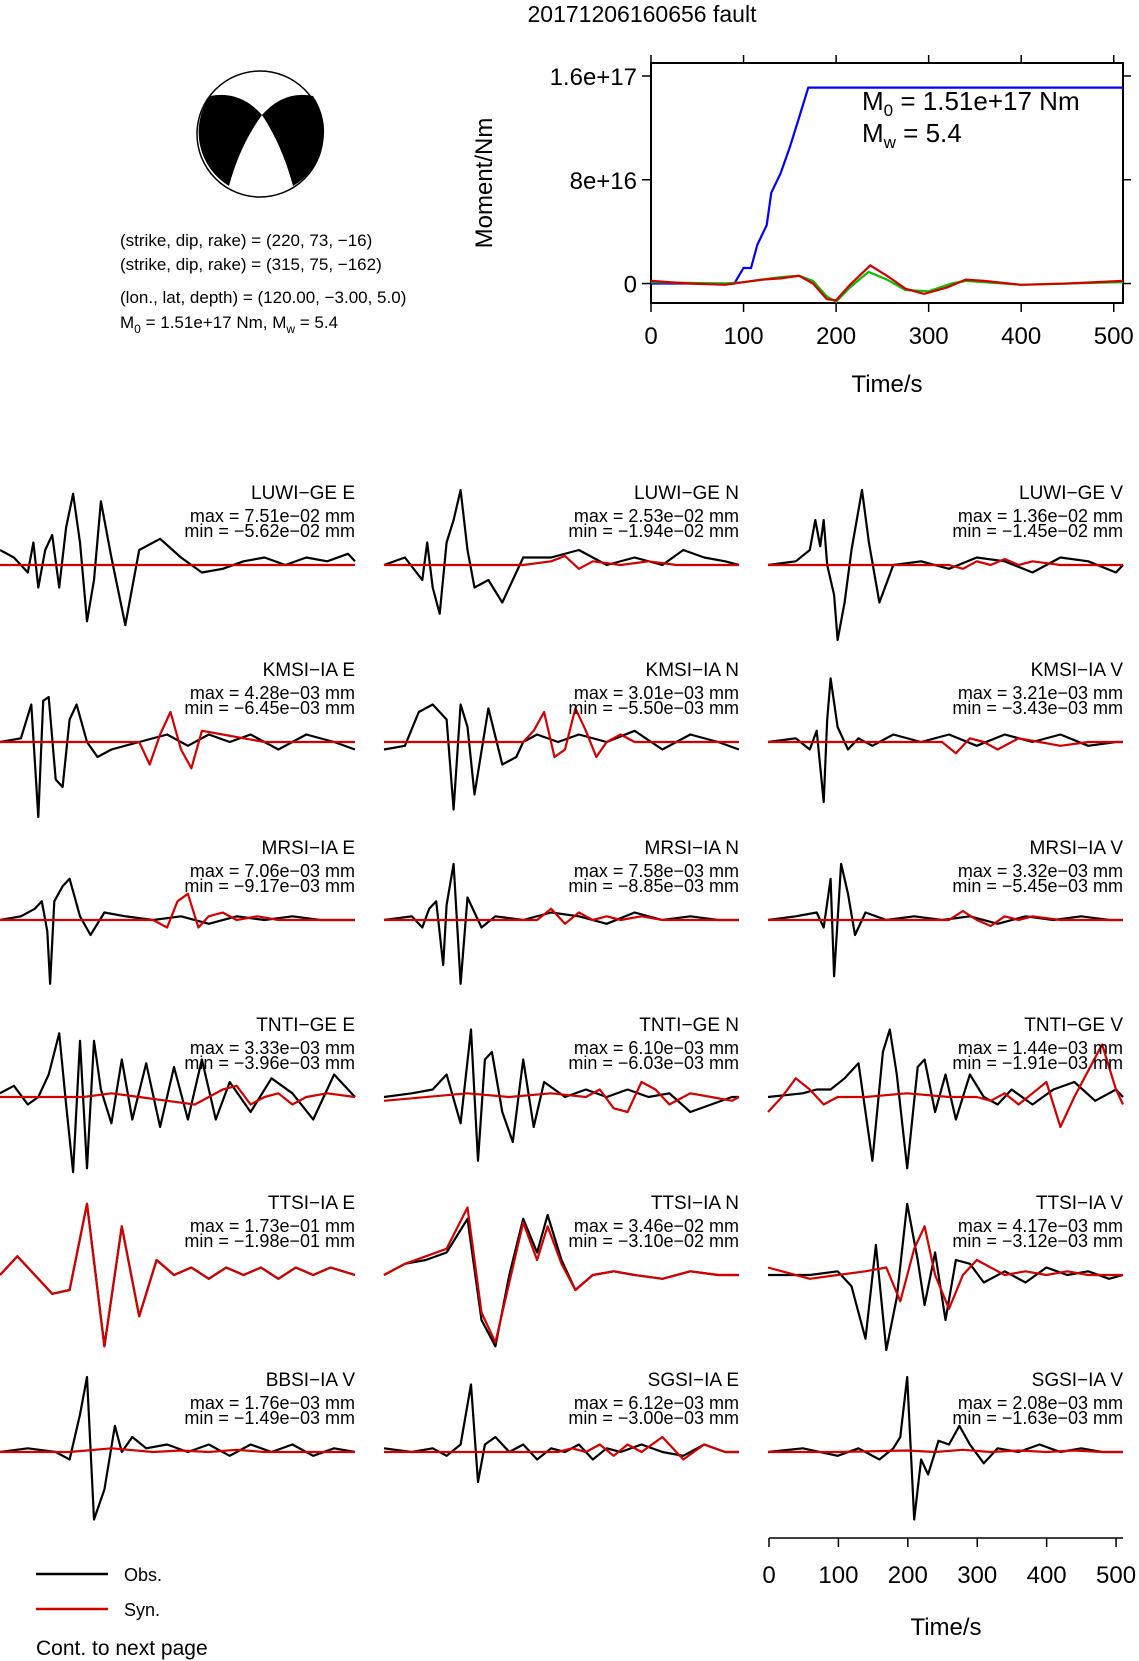 This screenshot has height=1661, width=1139. Describe the element at coordinates (1040, 1226) in the screenshot. I see `max-amplitude-label: max = 4.17e−03 mm` at that location.